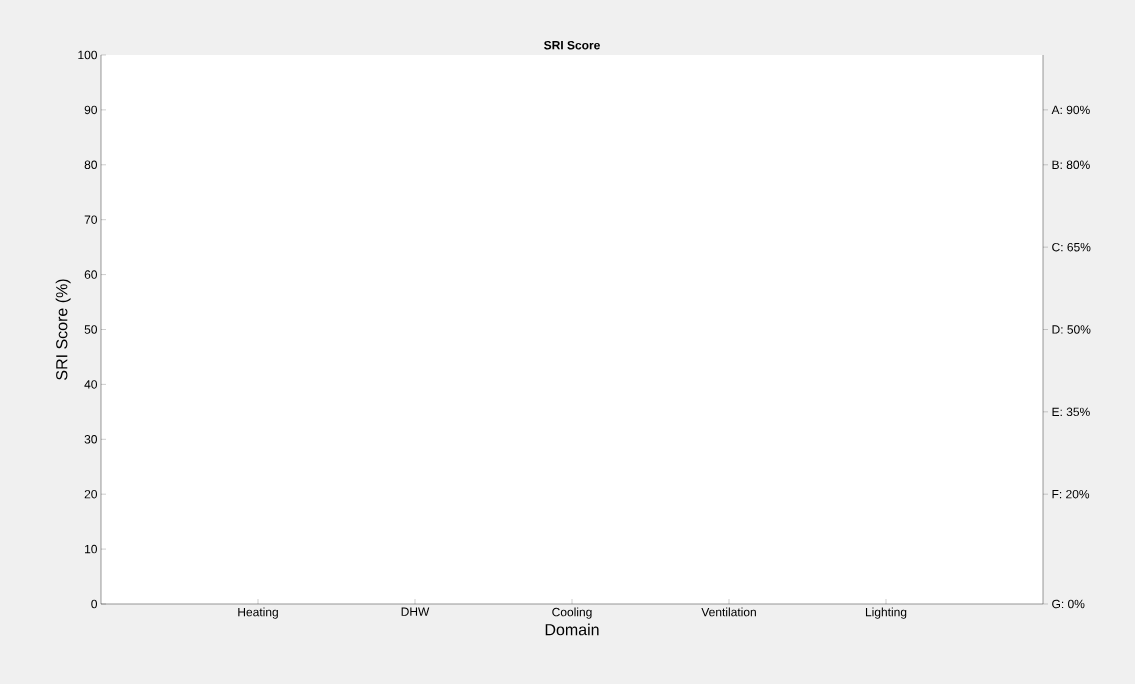  I want to click on y-tick-label: 90, so click(91, 110).